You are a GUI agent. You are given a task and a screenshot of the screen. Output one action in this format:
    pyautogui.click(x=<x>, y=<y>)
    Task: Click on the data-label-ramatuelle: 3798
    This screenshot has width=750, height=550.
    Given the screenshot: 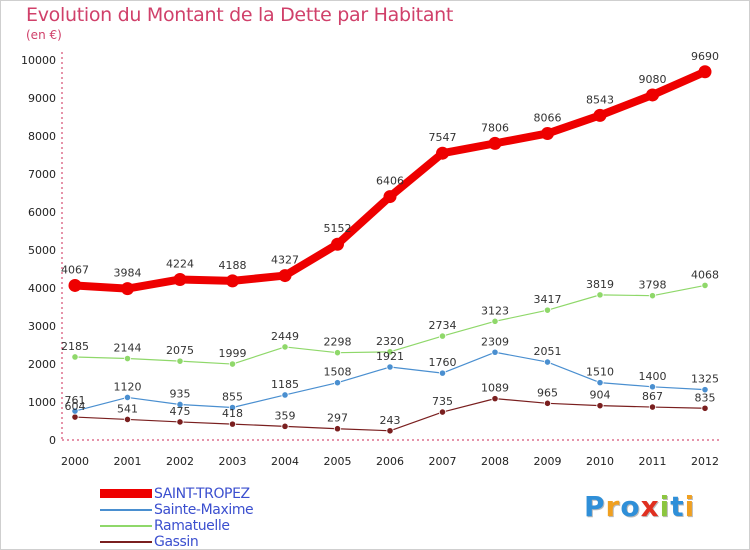 What is the action you would take?
    pyautogui.click(x=653, y=285)
    